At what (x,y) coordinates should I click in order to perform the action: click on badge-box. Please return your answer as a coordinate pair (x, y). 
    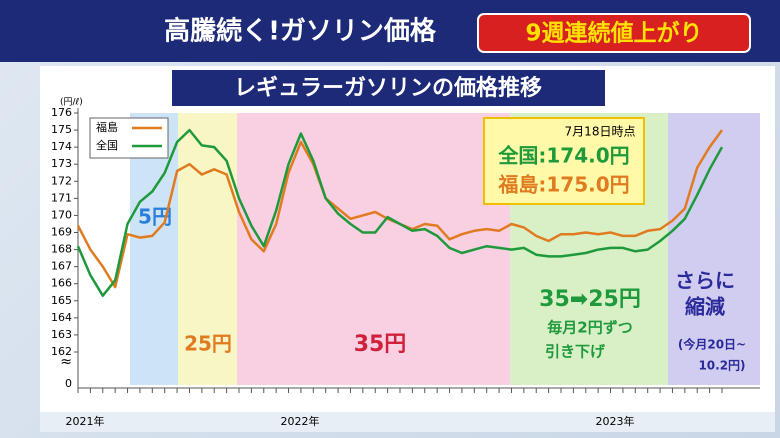
    Looking at the image, I should click on (614, 33).